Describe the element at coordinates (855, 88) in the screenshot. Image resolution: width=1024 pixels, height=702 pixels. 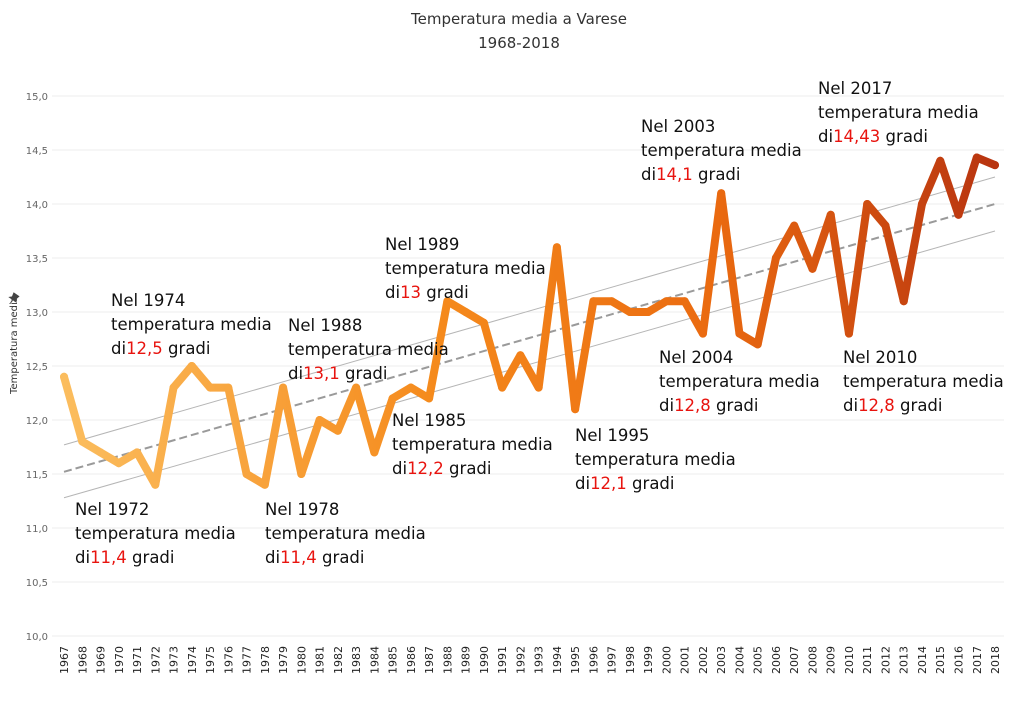
I see `annotation-year: Nel 2017` at that location.